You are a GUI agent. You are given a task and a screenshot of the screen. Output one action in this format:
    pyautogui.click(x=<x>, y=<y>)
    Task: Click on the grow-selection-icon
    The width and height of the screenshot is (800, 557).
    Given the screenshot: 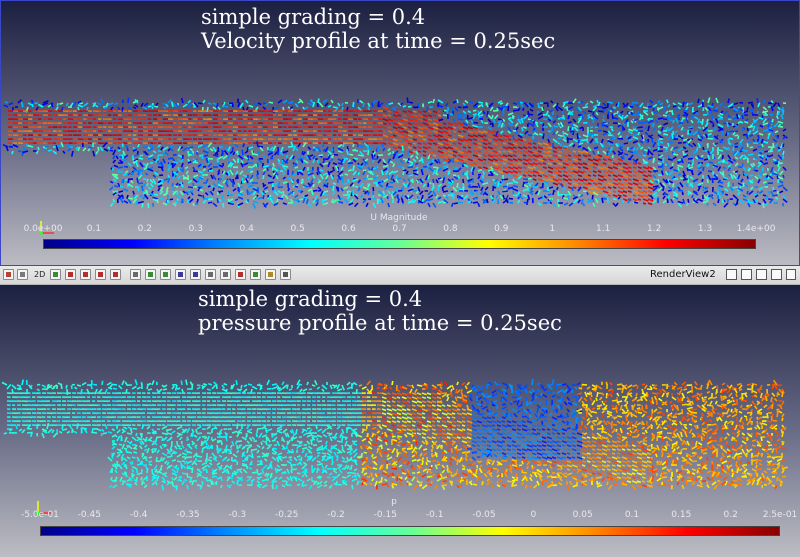 What is the action you would take?
    pyautogui.click(x=210, y=274)
    